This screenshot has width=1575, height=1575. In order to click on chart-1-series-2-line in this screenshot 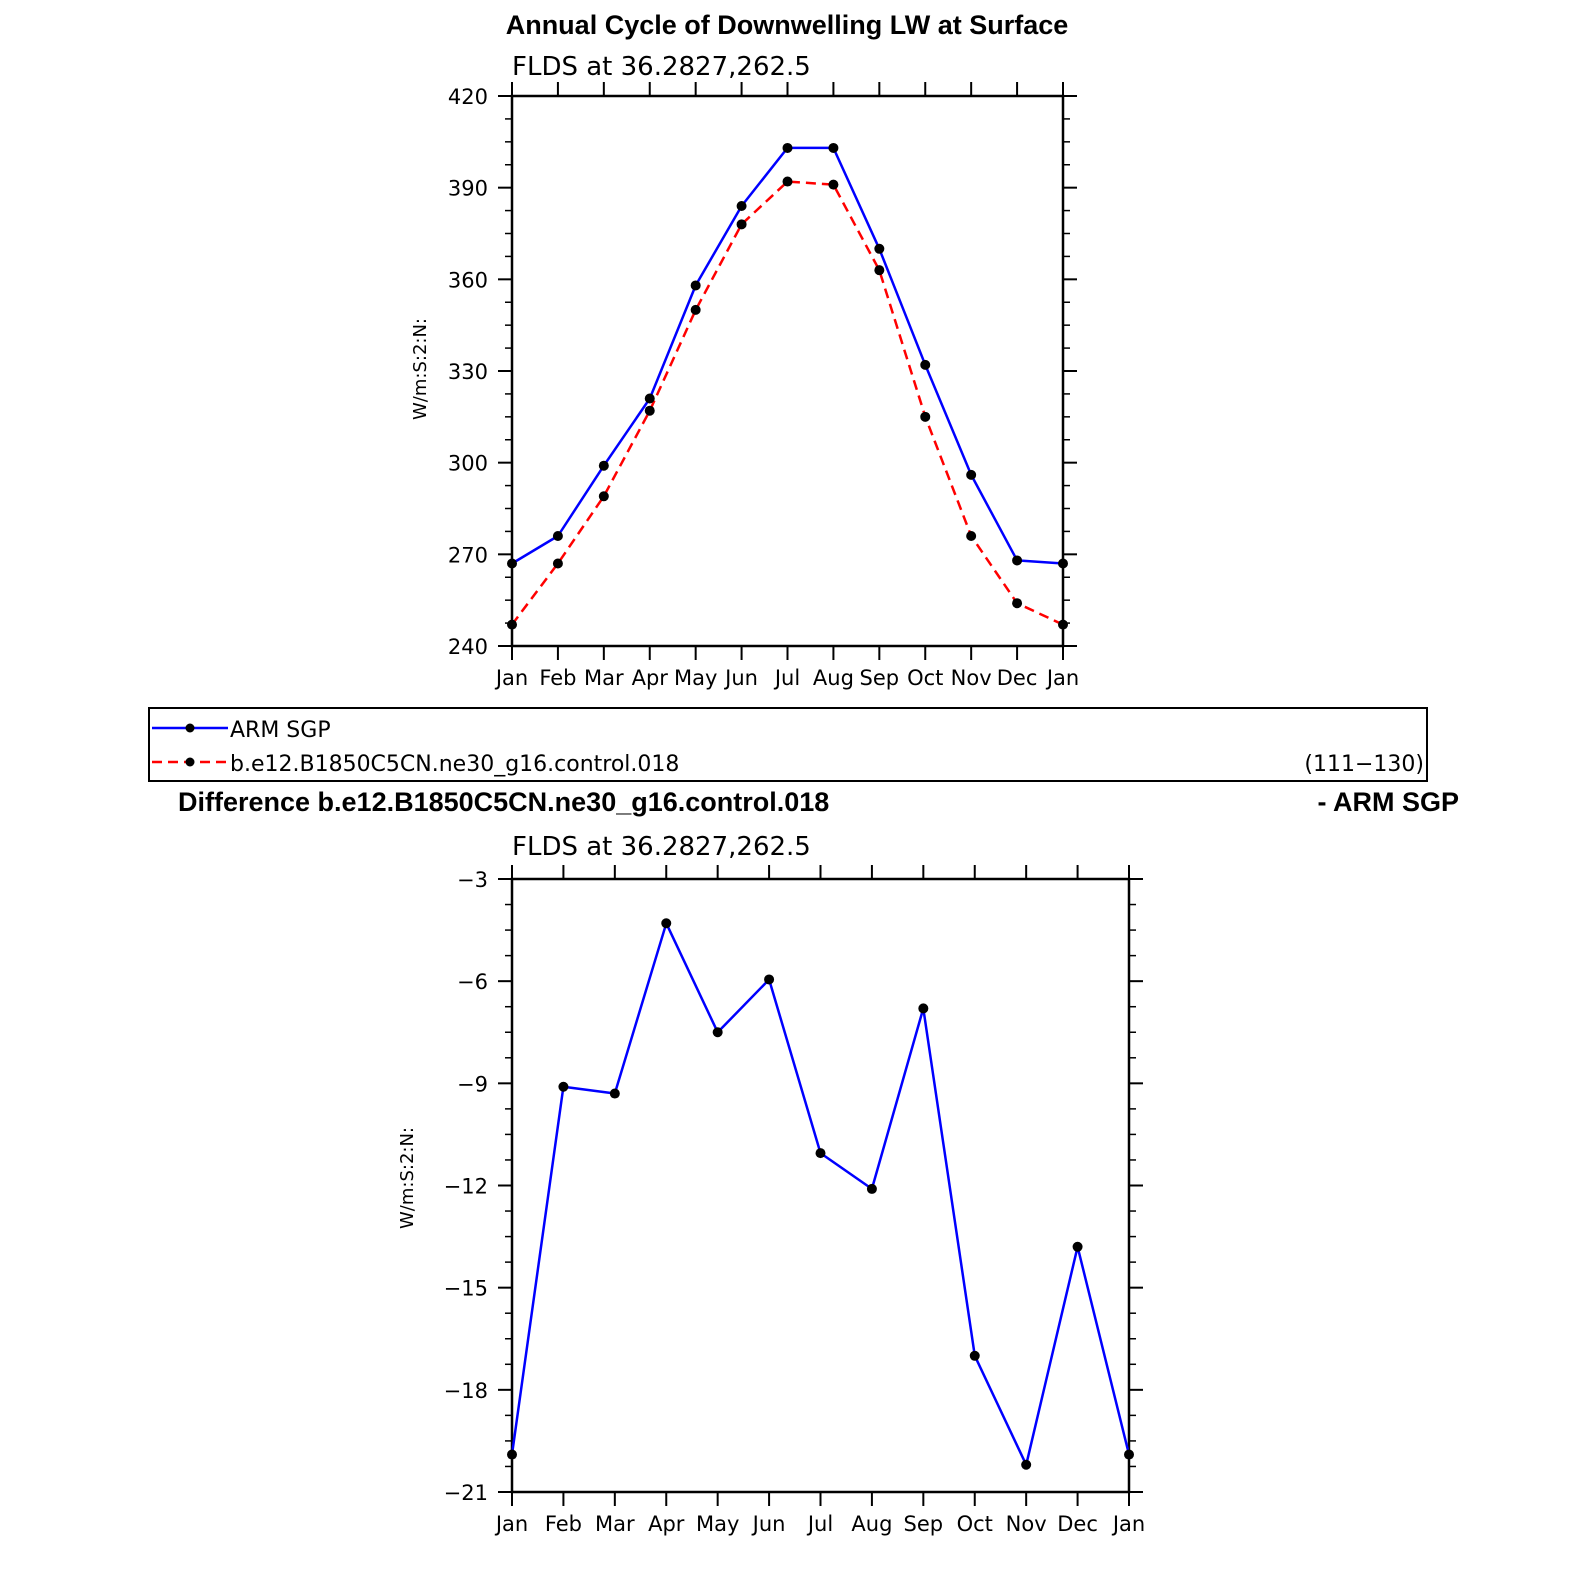, I will do `click(787, 403)`.